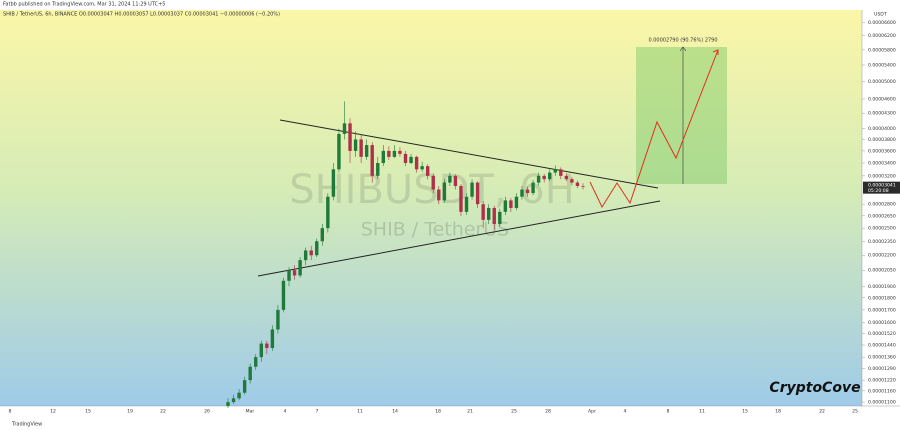  Describe the element at coordinates (882, 358) in the screenshot. I see `y-tick-label: 0.00001360` at that location.